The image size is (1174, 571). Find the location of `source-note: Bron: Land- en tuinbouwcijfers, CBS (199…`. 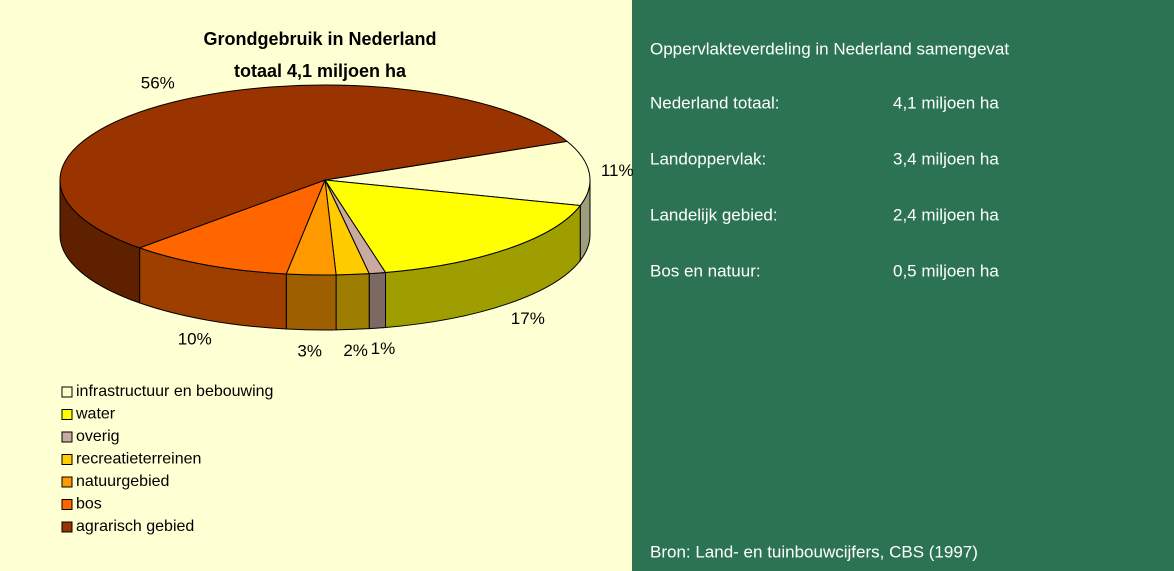

source-note: Bron: Land- en tuinbouwcijfers, CBS (199… is located at coordinates (814, 551).